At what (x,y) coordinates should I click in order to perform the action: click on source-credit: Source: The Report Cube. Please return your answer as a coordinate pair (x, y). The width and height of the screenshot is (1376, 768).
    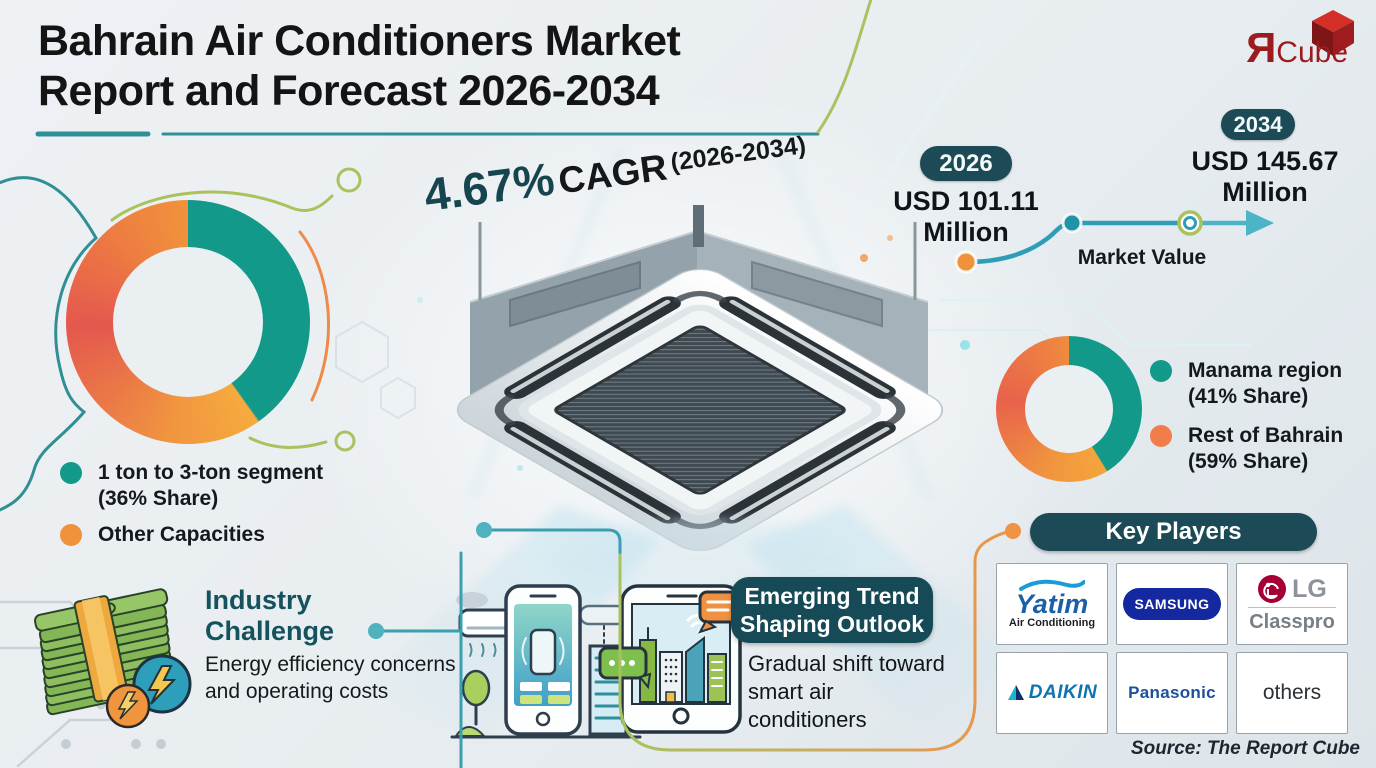
    Looking at the image, I should click on (1245, 748).